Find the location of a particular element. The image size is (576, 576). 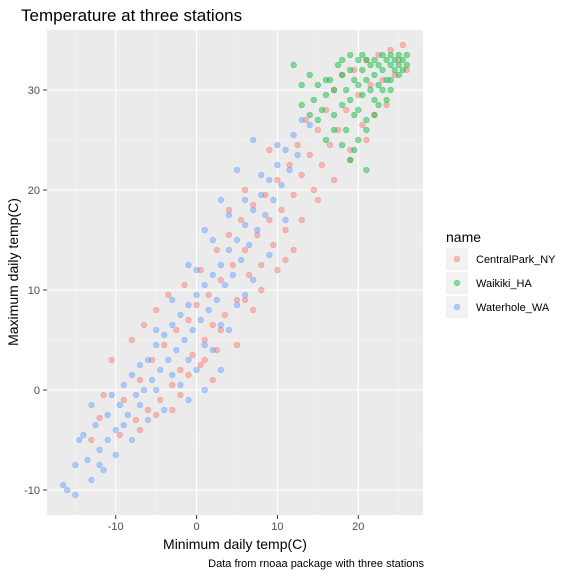

legend-item: CentralPark_NY is located at coordinates (501, 259).